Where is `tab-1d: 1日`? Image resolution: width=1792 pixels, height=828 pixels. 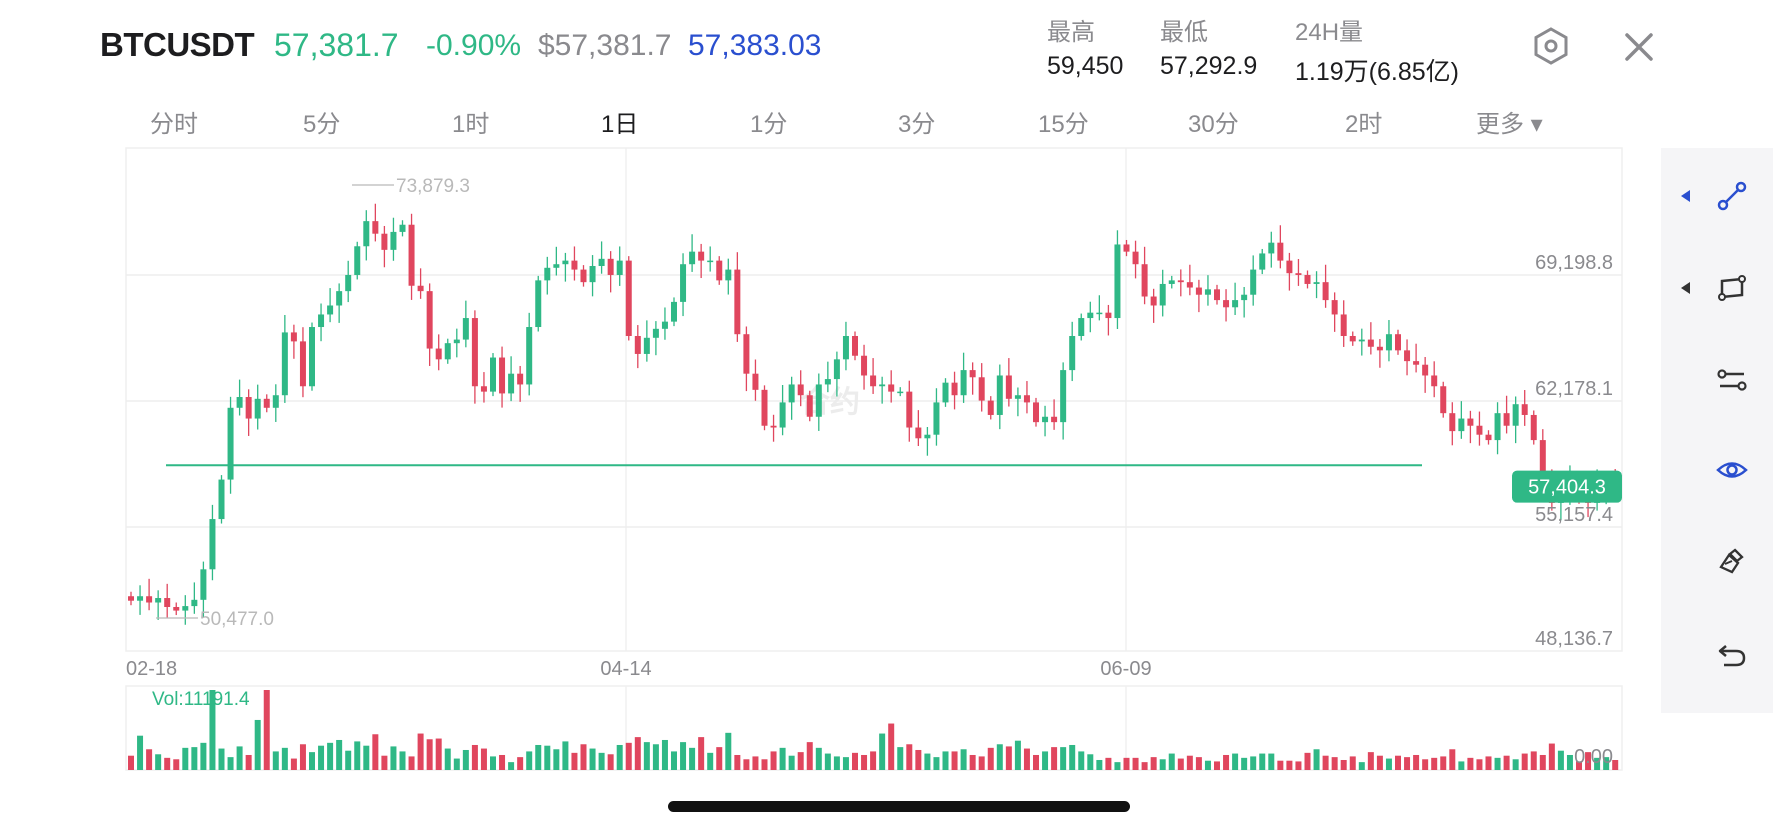
tab-1d: 1日 is located at coordinates (620, 124).